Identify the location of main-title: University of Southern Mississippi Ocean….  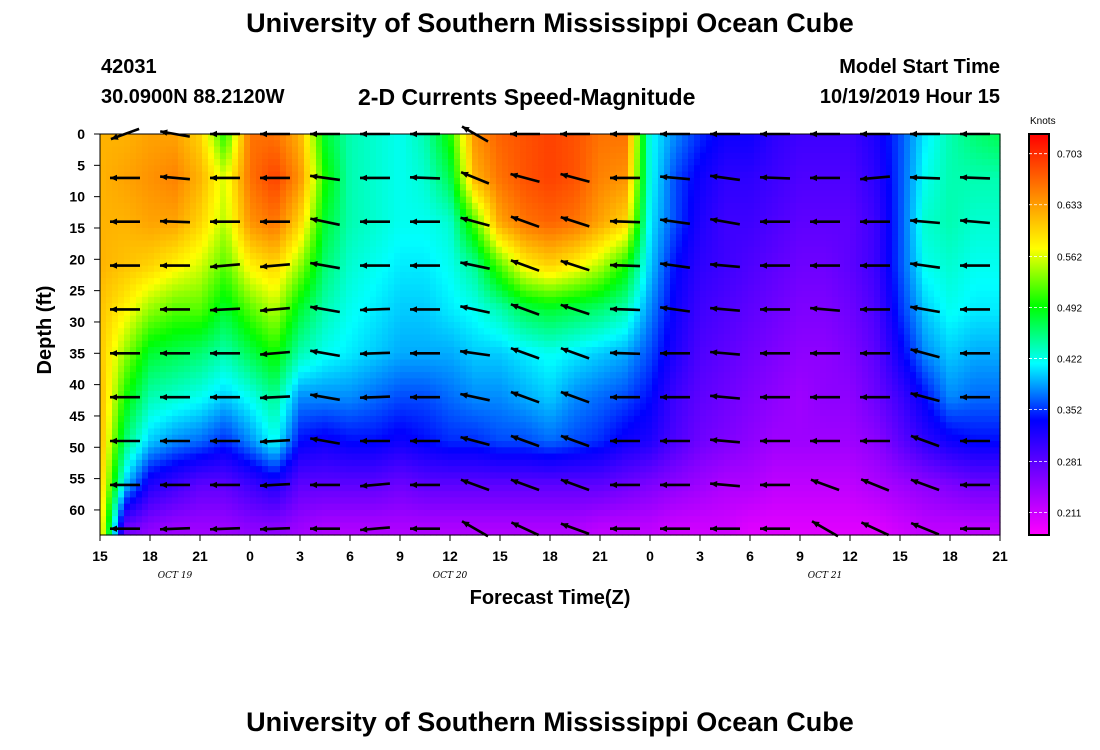
(550, 23).